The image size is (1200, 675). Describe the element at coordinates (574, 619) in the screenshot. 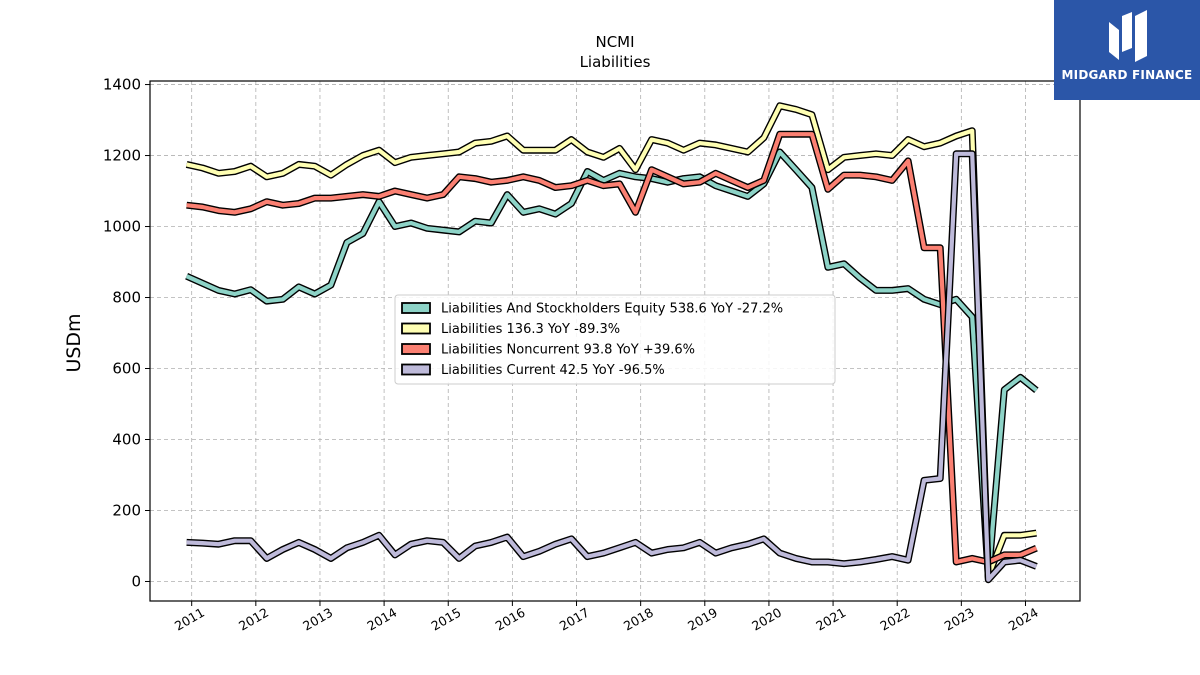

I see `x-tick-label: 2017` at that location.